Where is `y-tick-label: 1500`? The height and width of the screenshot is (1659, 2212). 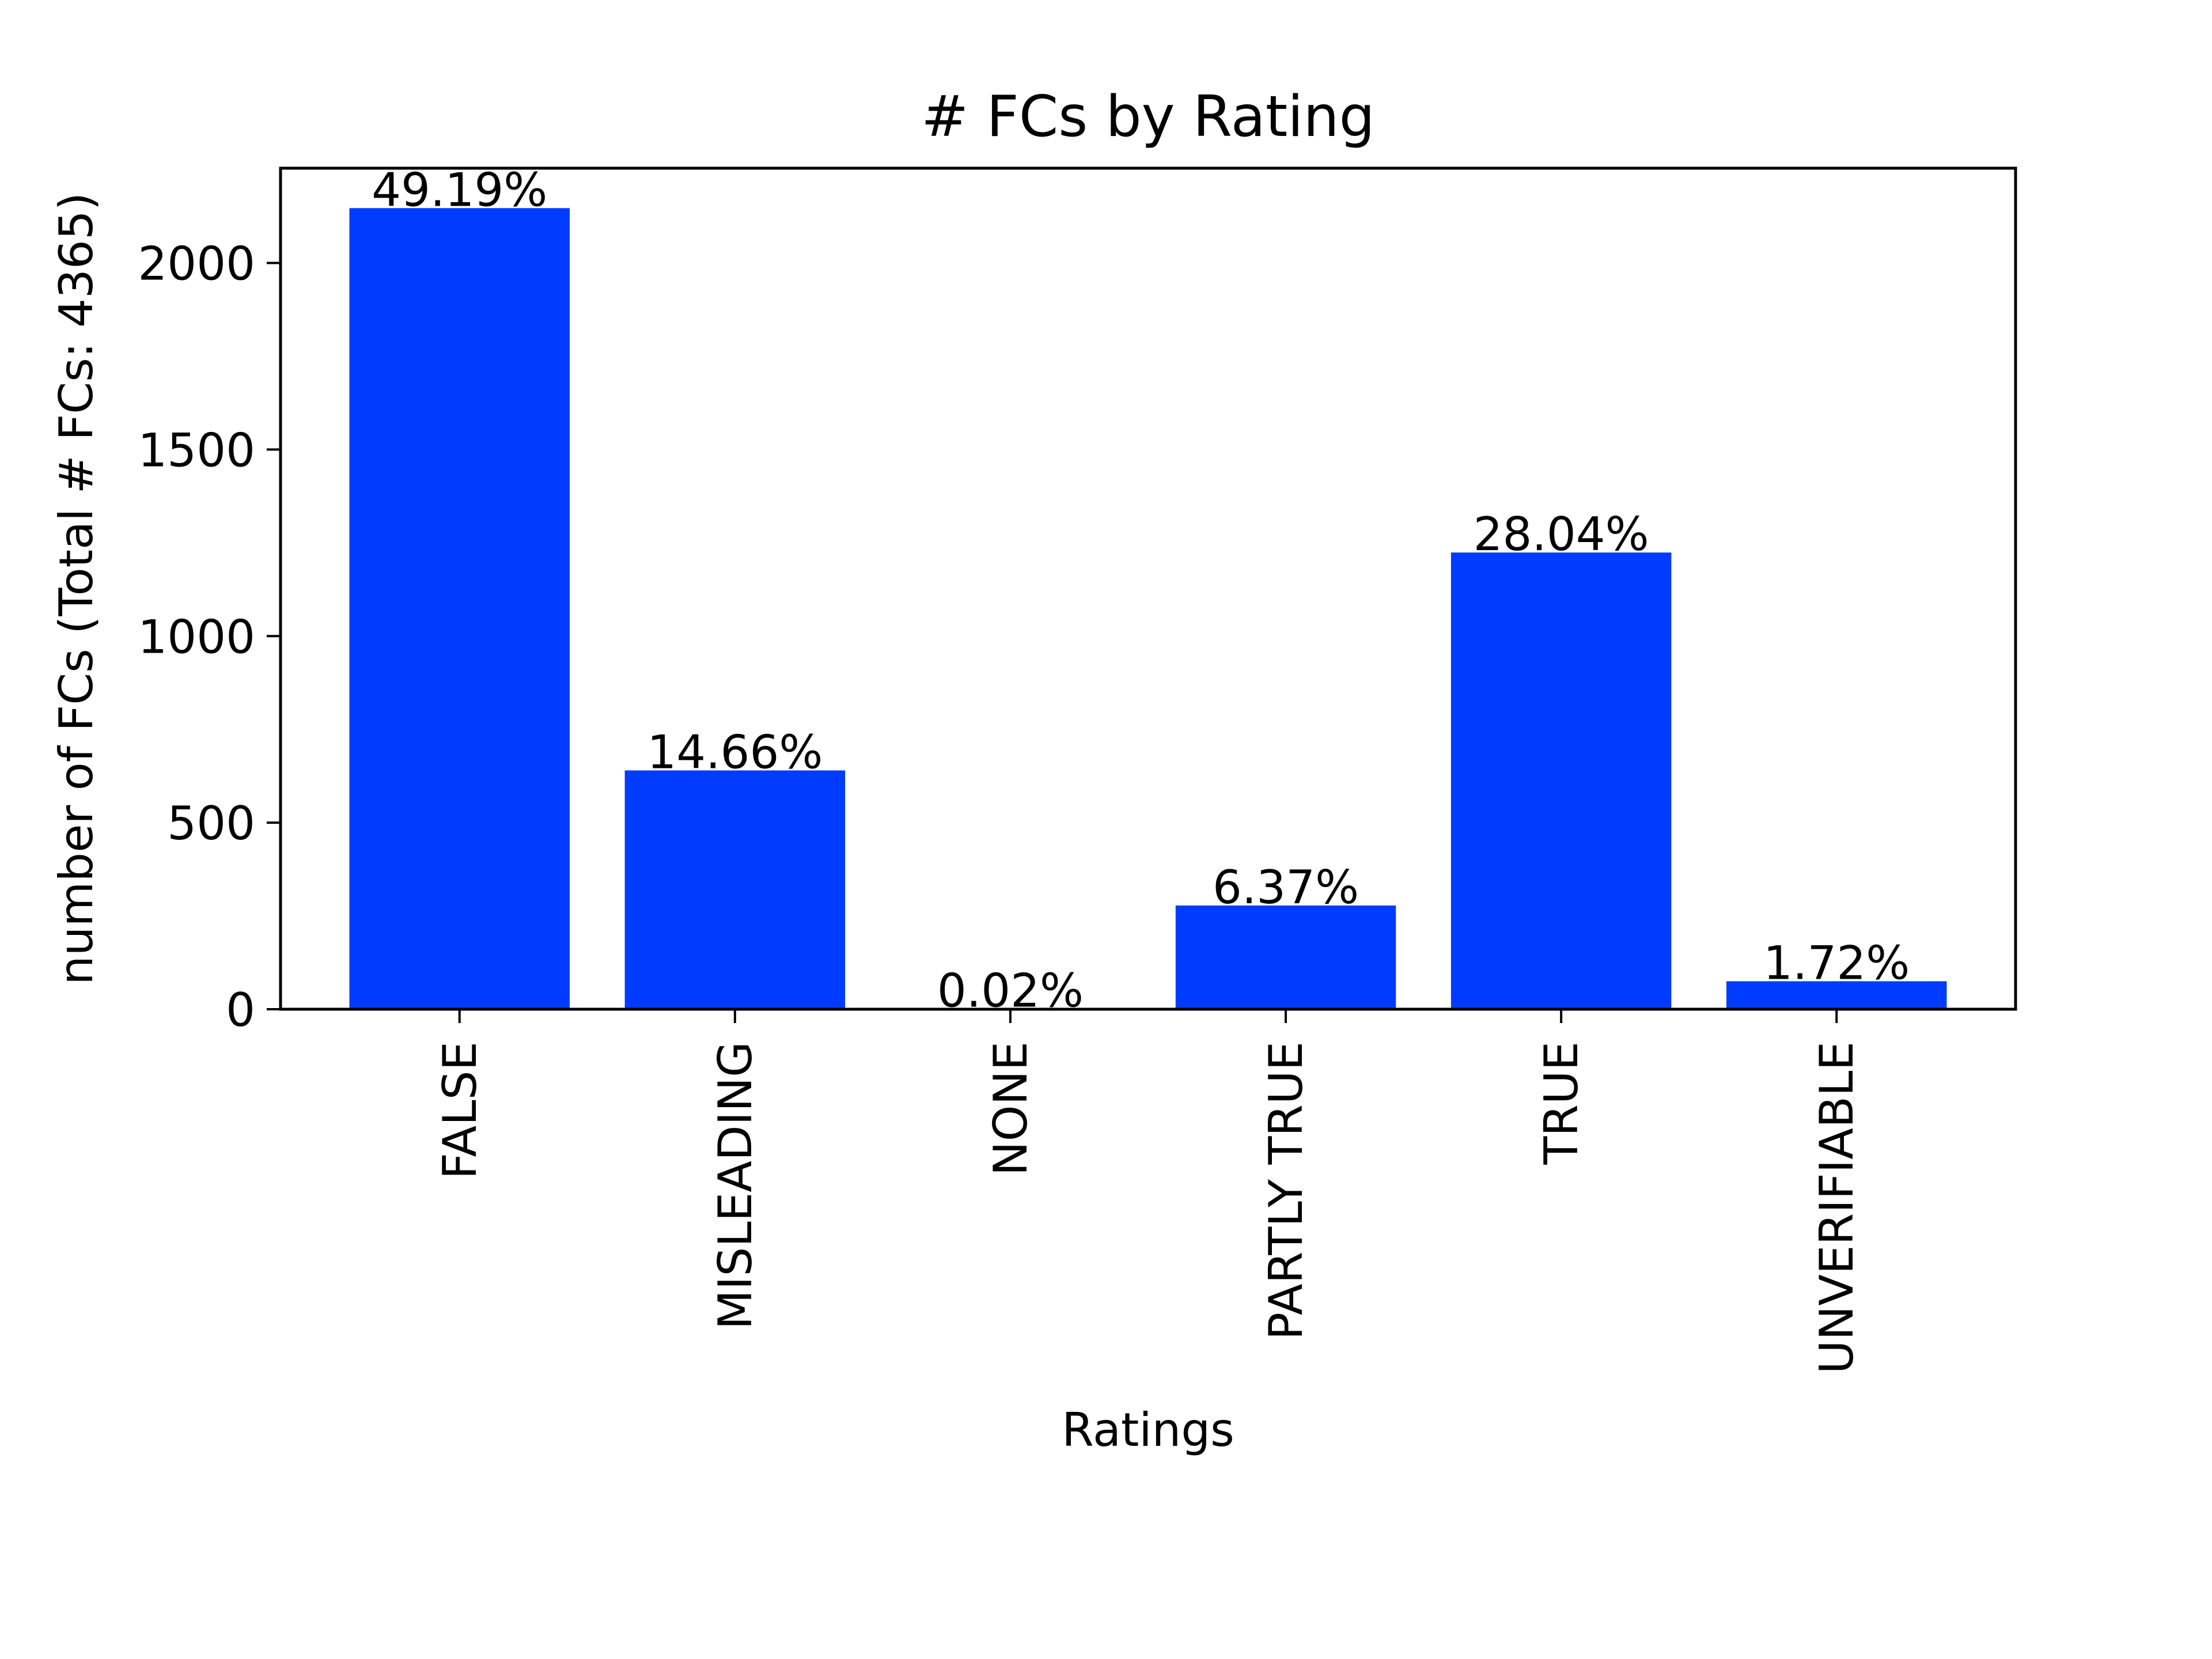
y-tick-label: 1500 is located at coordinates (196, 450).